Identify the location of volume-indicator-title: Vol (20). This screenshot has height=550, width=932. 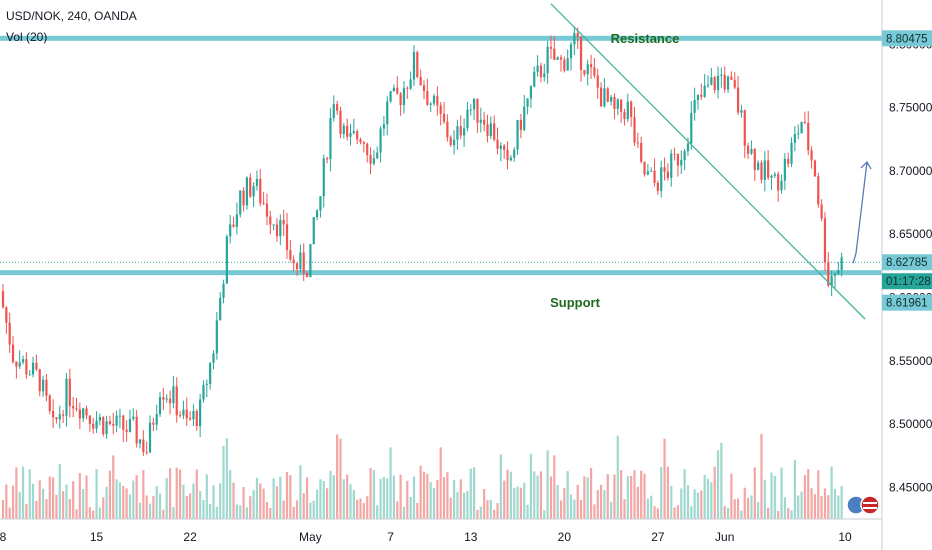
(26, 37).